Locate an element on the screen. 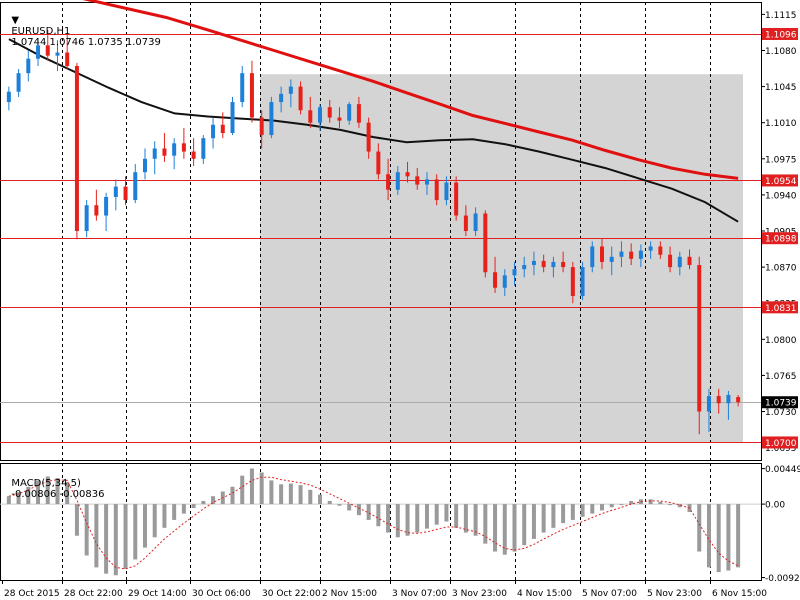  level-tag-label: 1.0954 is located at coordinates (781, 182).